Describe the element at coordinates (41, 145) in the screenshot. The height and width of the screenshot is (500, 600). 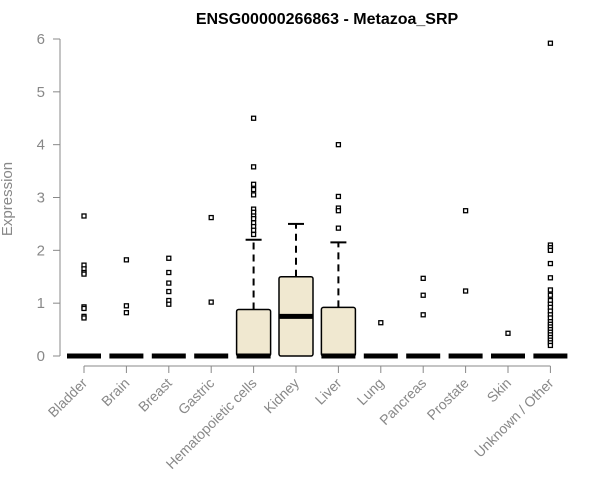
I see `y-tick-label: 4` at that location.